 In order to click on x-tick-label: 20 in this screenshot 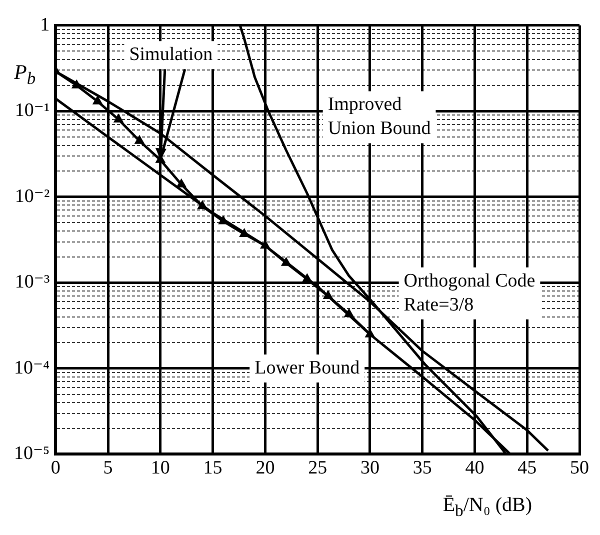, I will do `click(265, 468)`.